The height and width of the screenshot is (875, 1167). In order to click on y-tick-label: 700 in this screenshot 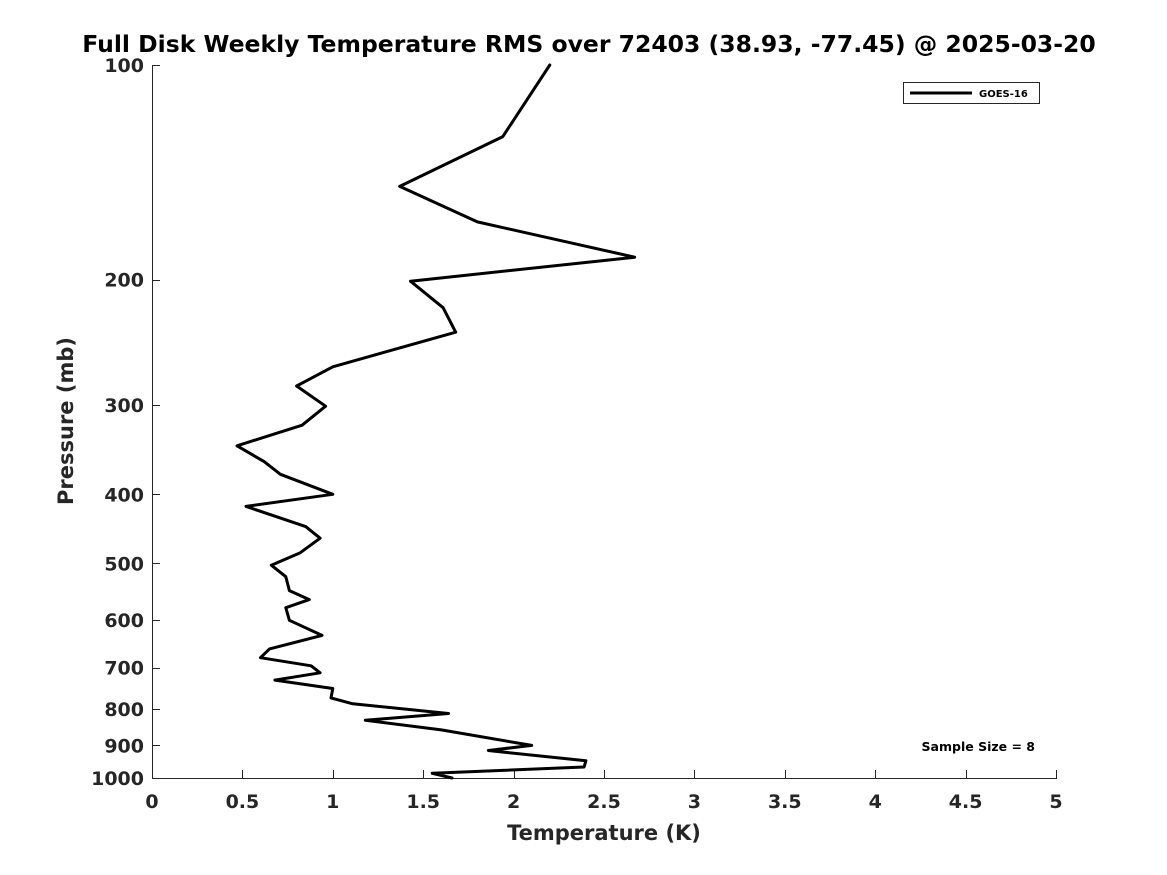, I will do `click(124, 669)`.